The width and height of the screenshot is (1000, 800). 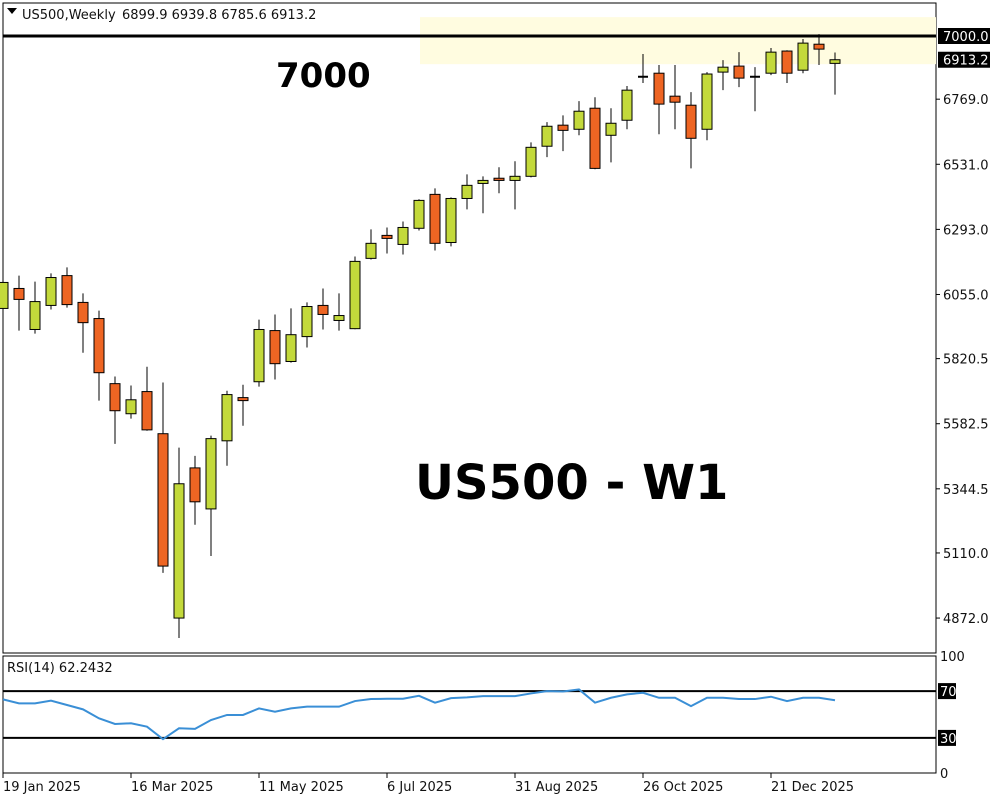 I want to click on dropdown-triangle-icon, so click(x=12, y=11).